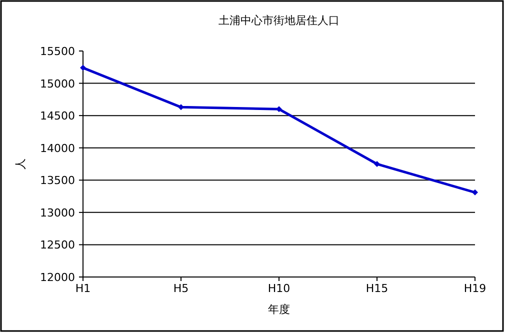 The width and height of the screenshot is (505, 333). What do you see at coordinates (57, 116) in the screenshot?
I see `y-tick-label: 14500` at bounding box center [57, 116].